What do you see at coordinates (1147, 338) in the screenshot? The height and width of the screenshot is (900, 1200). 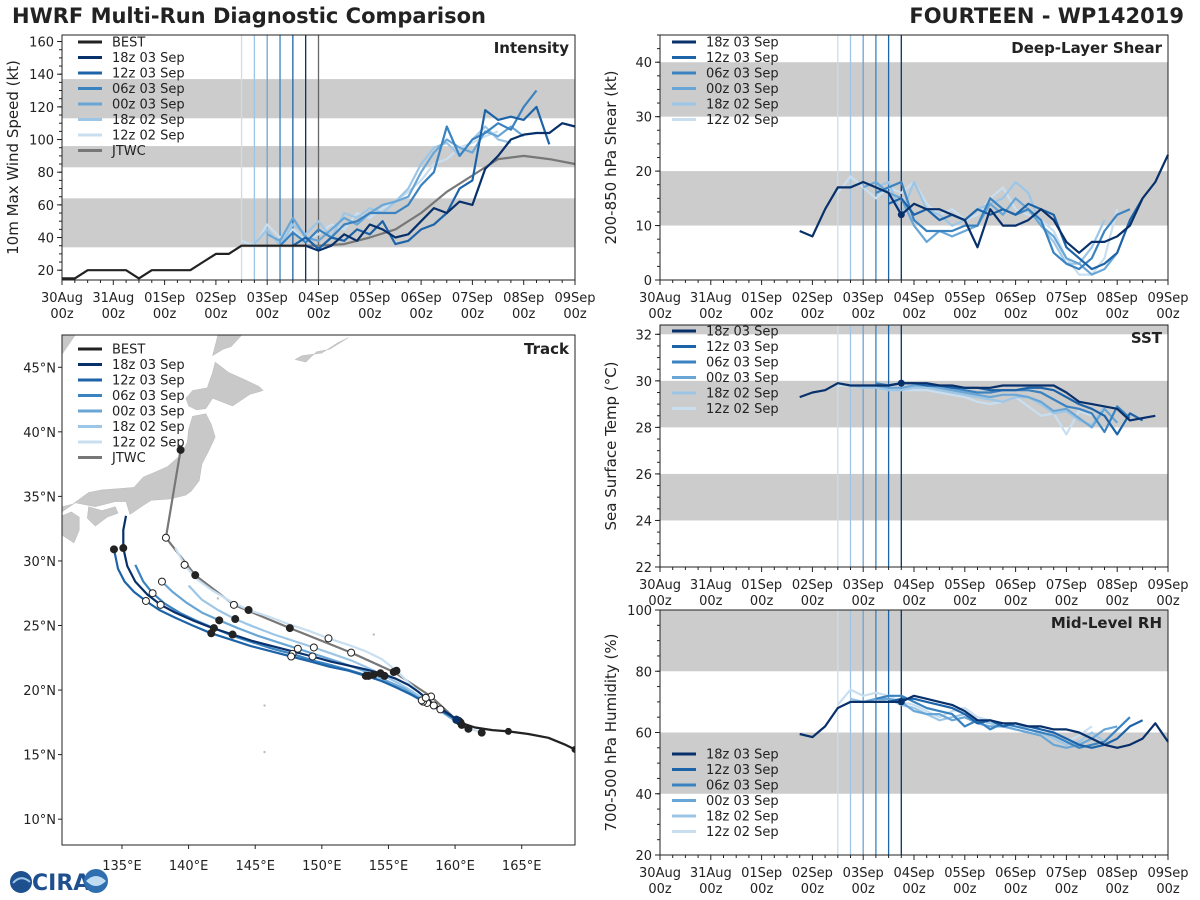 I see `chart-title: SST` at bounding box center [1147, 338].